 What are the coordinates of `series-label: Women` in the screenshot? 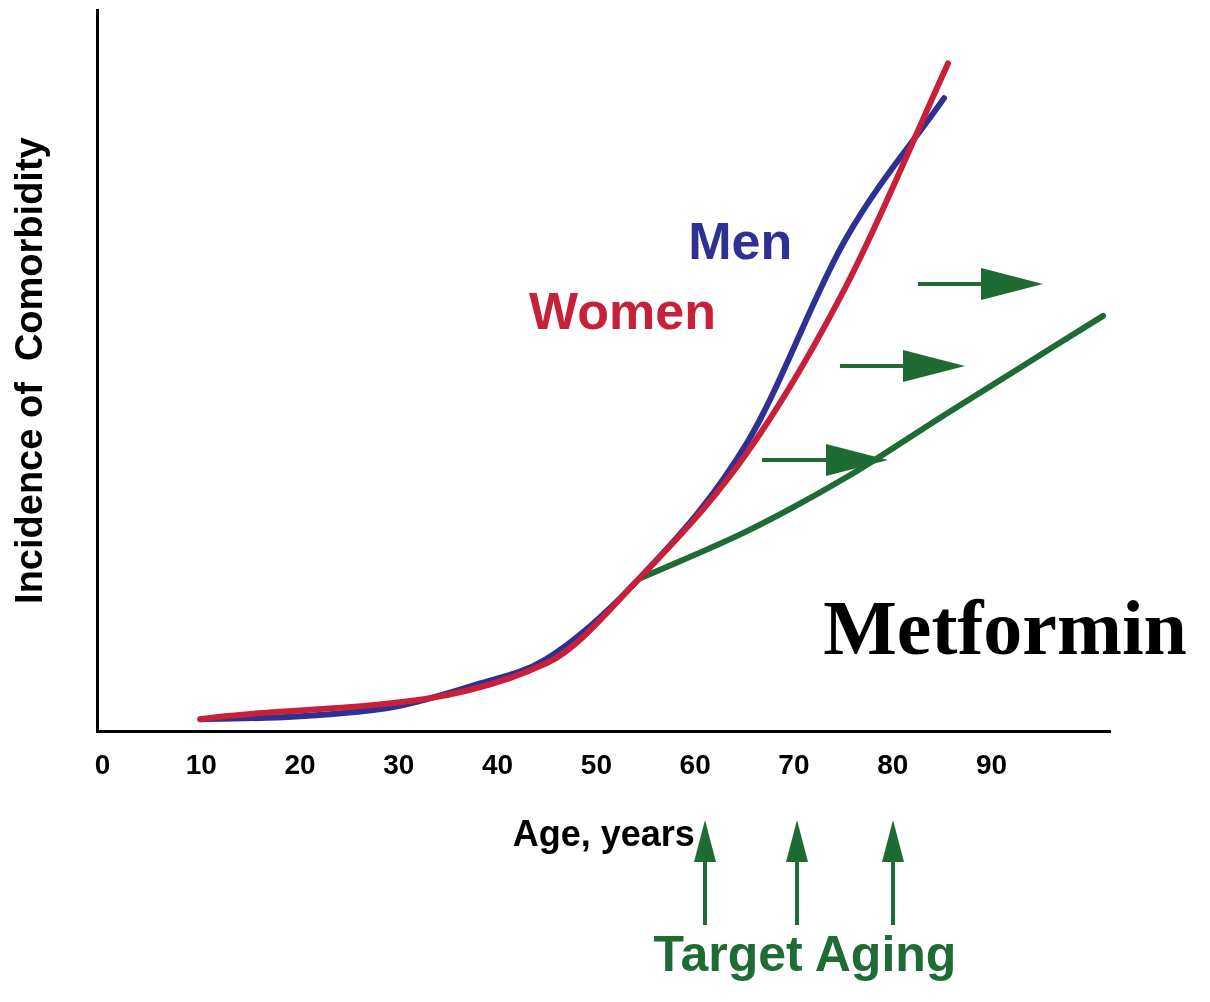 It's located at (622, 311).